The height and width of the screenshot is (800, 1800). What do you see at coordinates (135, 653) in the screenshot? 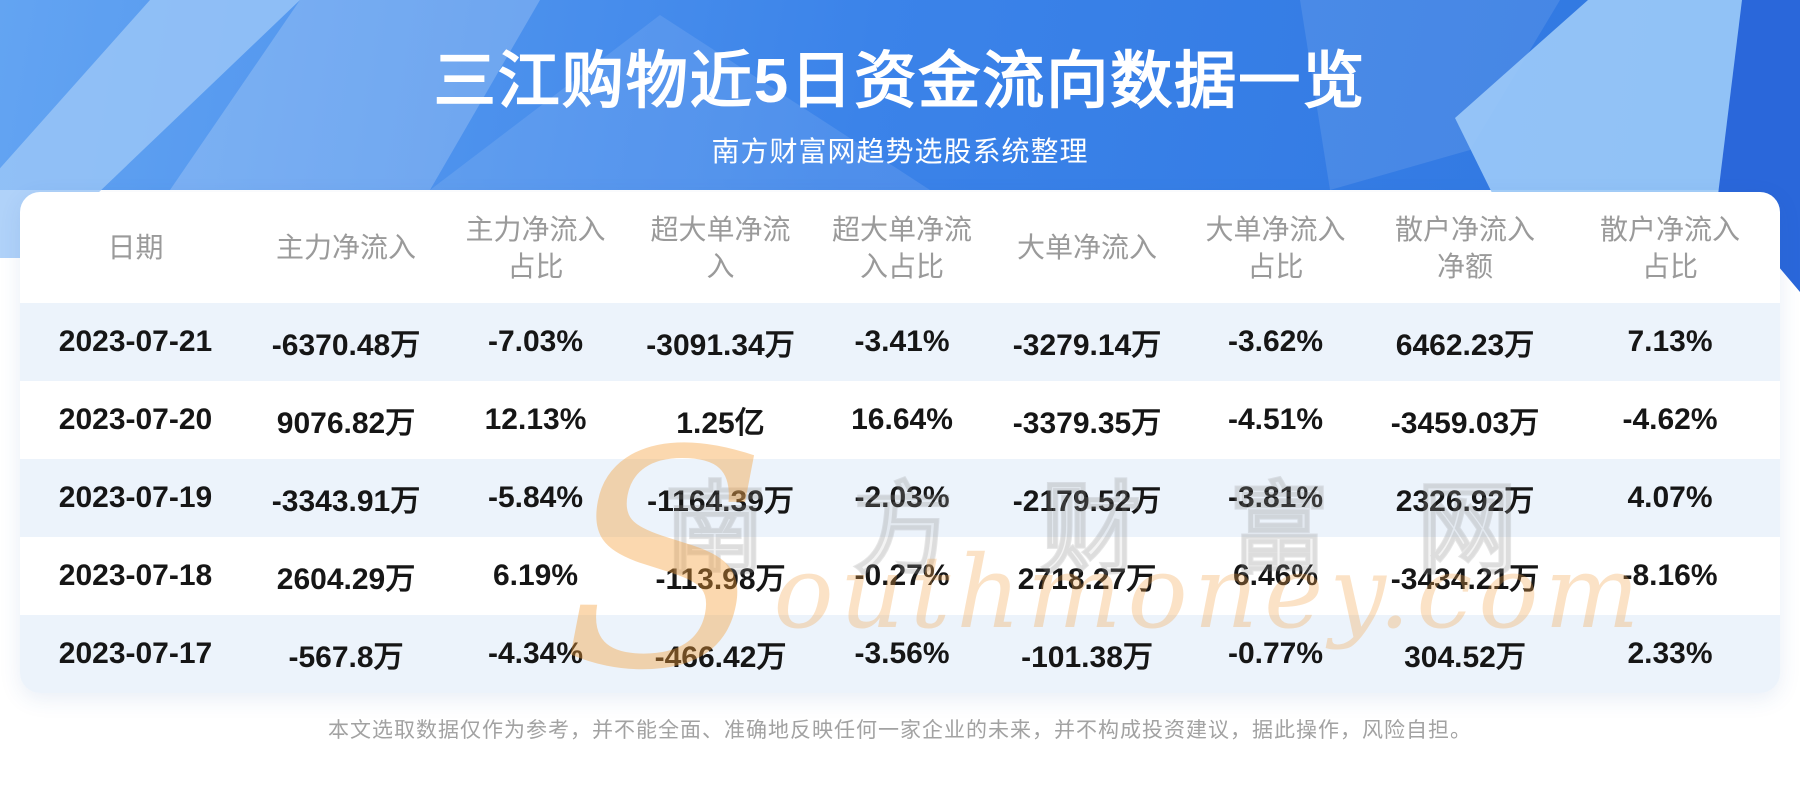
I see `cell-date: 2023-07-17` at bounding box center [135, 653].